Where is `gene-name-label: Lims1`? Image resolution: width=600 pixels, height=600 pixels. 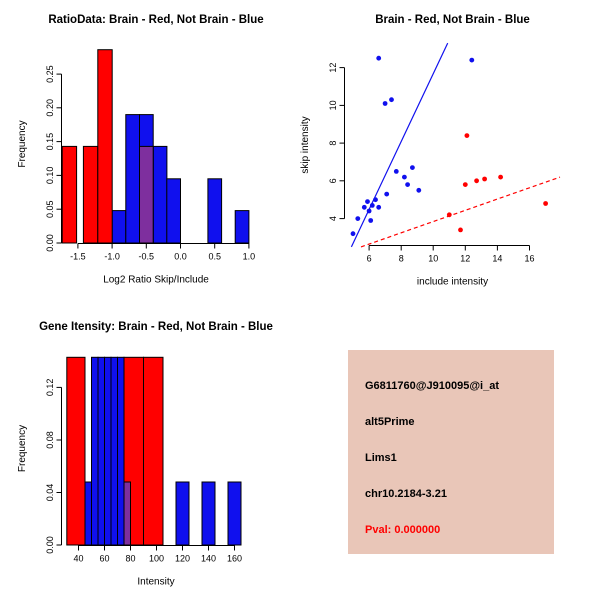
gene-name-label: Lims1 is located at coordinates (381, 458).